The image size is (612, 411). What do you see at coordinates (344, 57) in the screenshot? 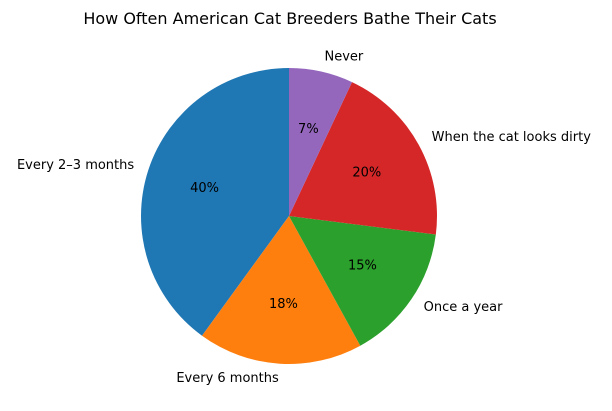
I see `slice-label-never: Never` at bounding box center [344, 57].